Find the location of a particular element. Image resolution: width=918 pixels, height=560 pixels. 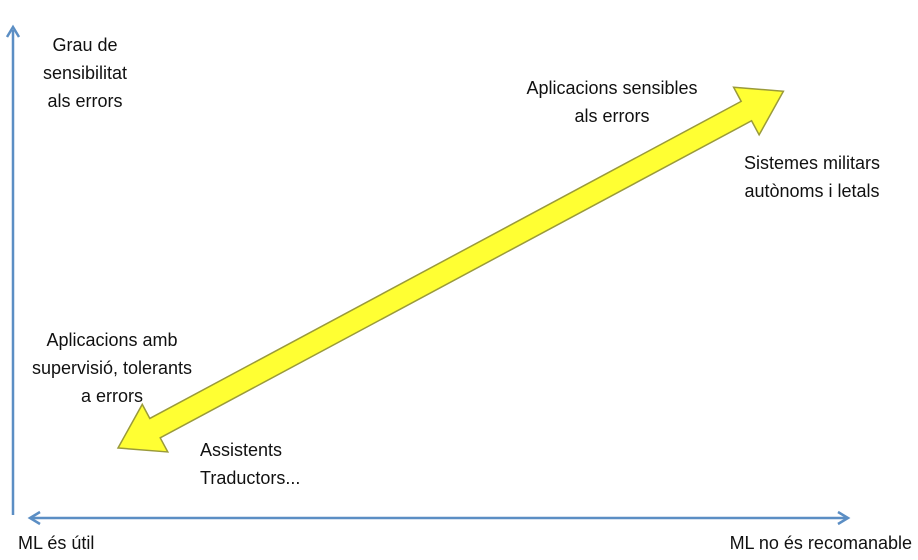

top-end-example: Sistemes militars autònoms i letals is located at coordinates (812, 177).